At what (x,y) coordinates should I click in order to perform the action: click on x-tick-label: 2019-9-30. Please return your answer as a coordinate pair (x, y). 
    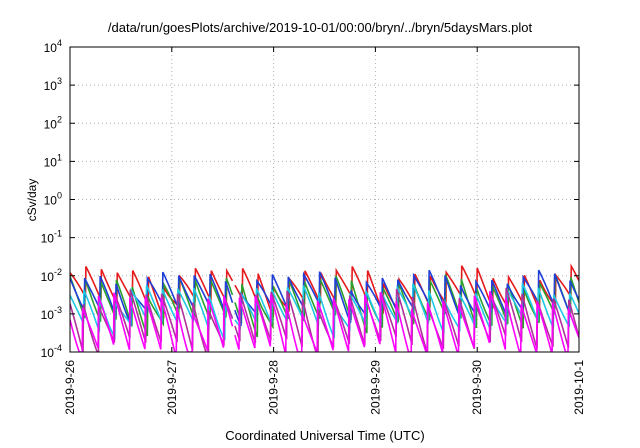
    Looking at the image, I should click on (477, 387).